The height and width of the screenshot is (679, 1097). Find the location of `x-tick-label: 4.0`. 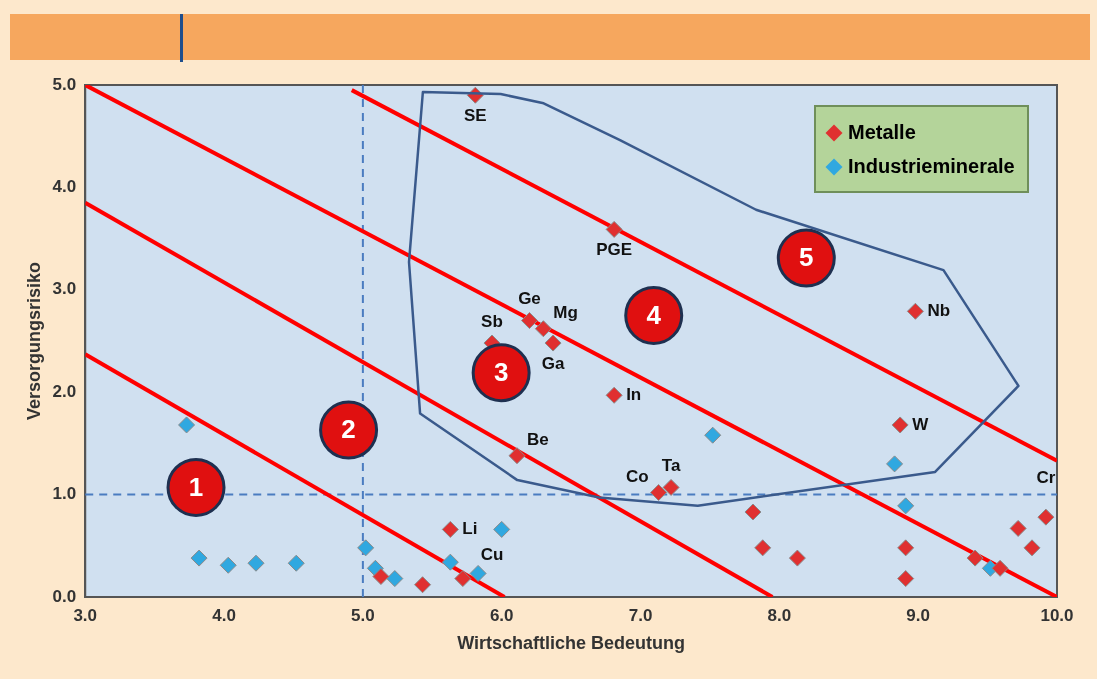

x-tick-label: 4.0 is located at coordinates (224, 615).